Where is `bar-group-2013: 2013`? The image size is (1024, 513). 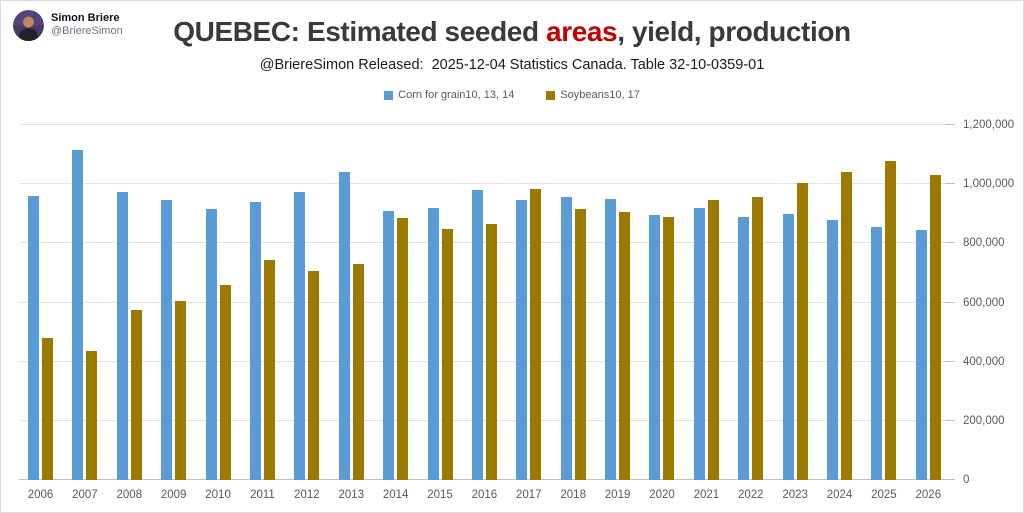 bar-group-2013: 2013 is located at coordinates (351, 313).